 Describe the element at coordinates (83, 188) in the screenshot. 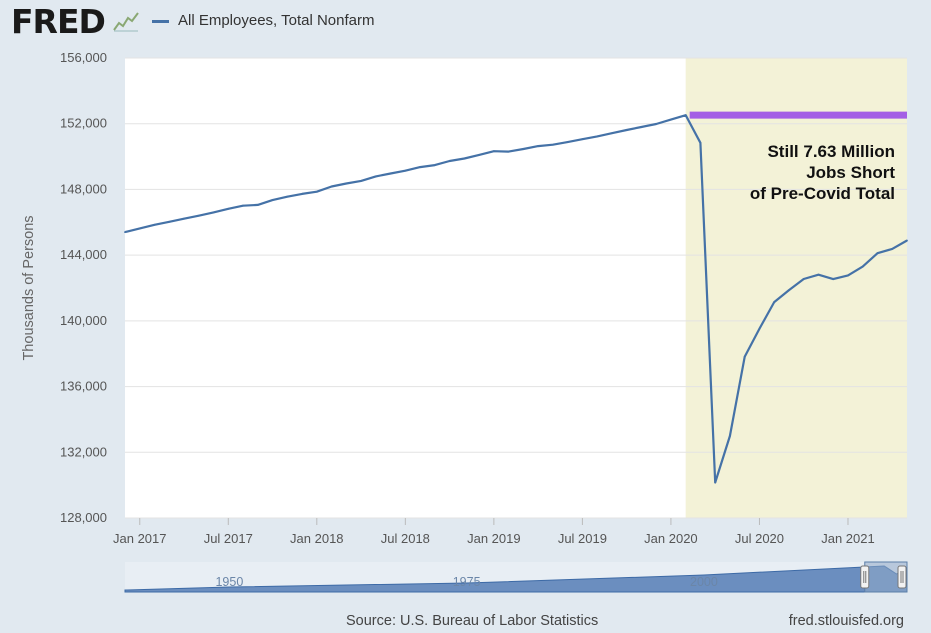

I see `y-tick-label: 148,000` at that location.